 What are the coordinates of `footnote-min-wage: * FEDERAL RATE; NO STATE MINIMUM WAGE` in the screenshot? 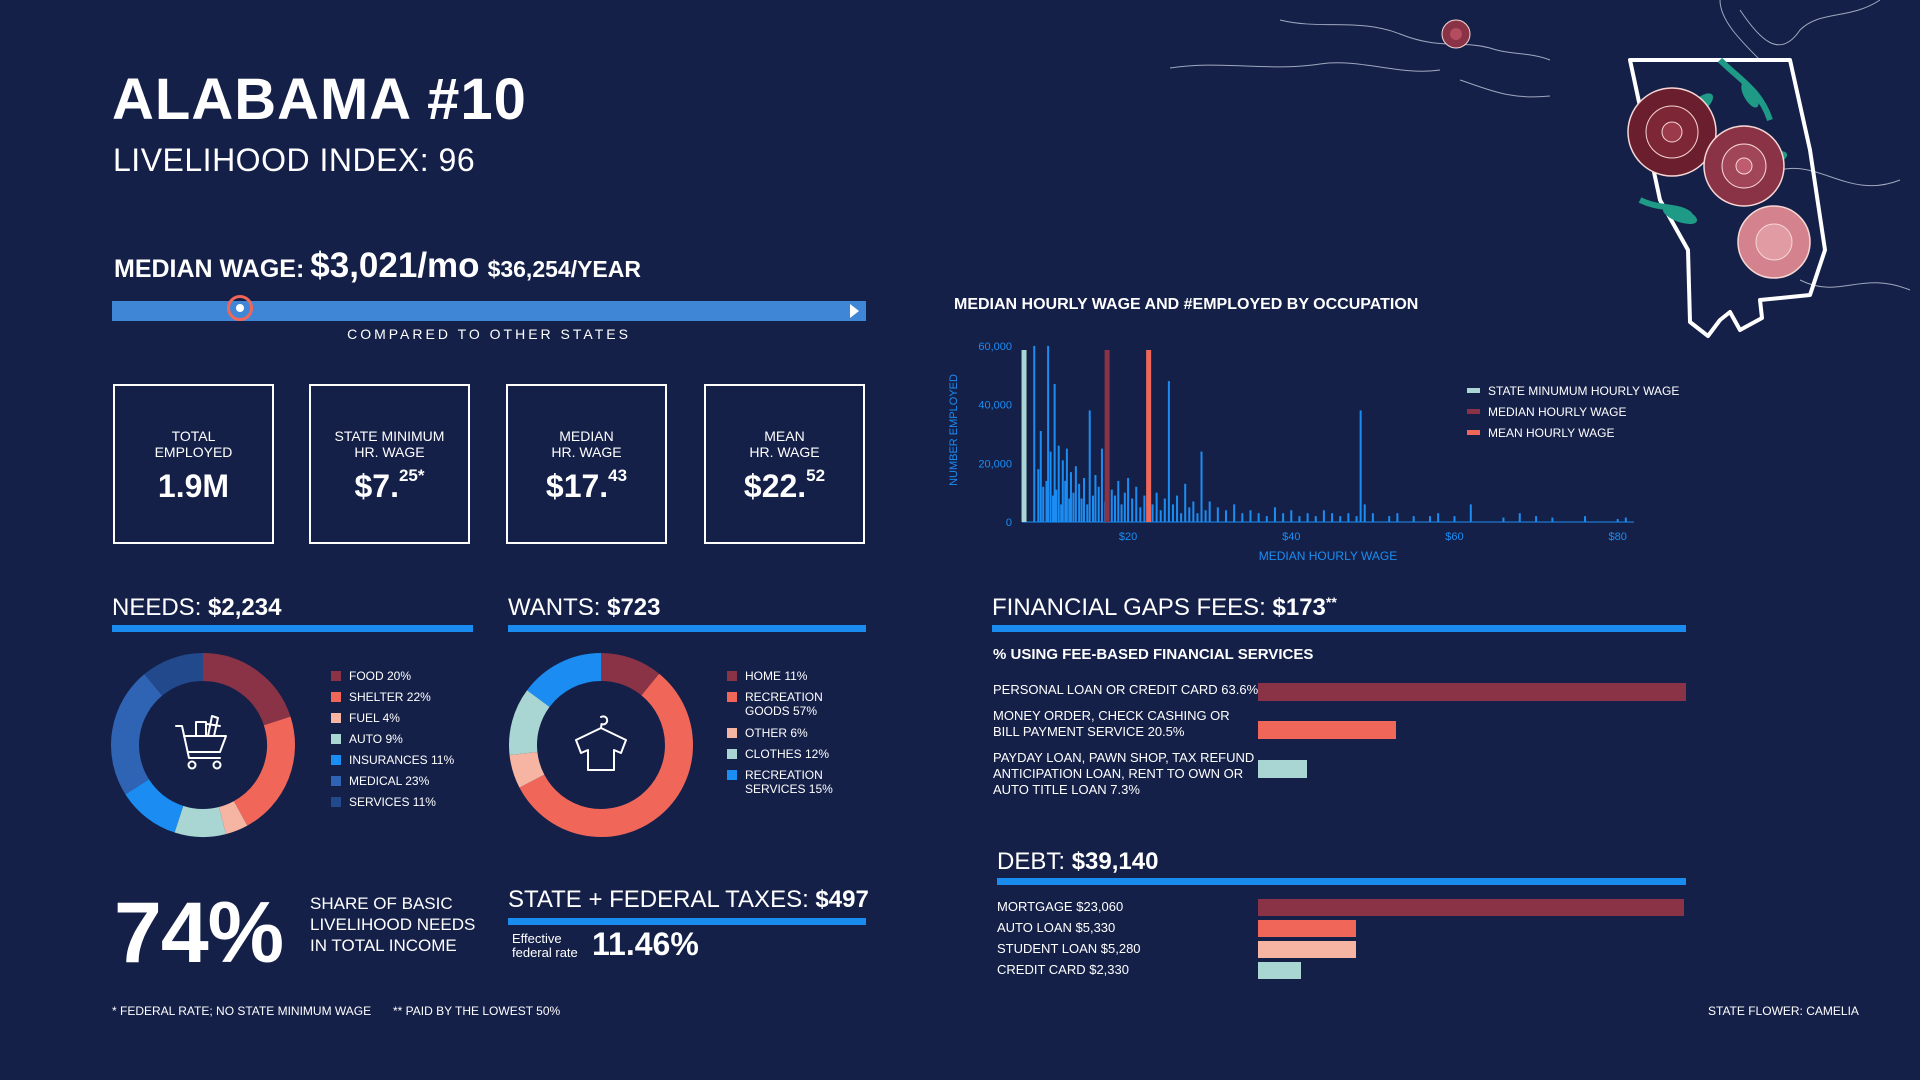 It's located at (242, 1011).